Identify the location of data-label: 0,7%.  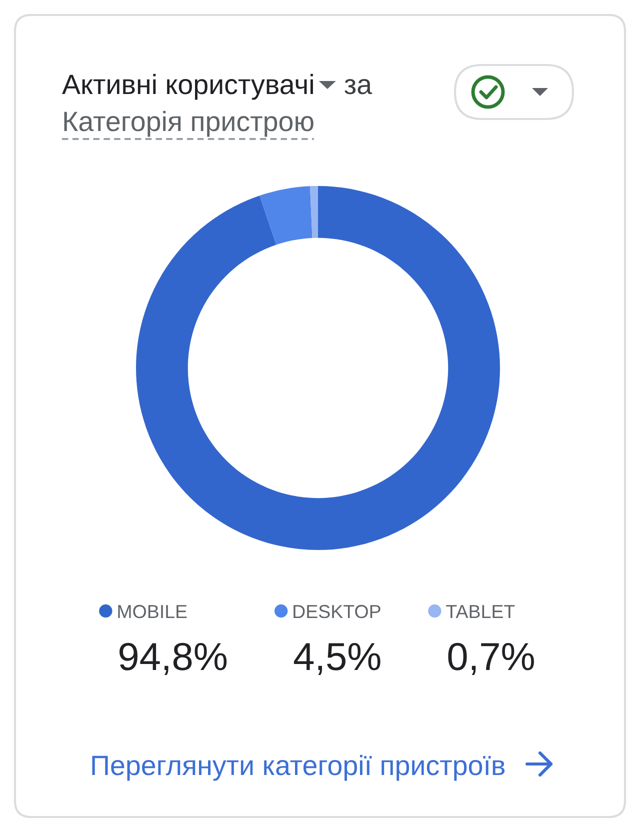
(491, 658).